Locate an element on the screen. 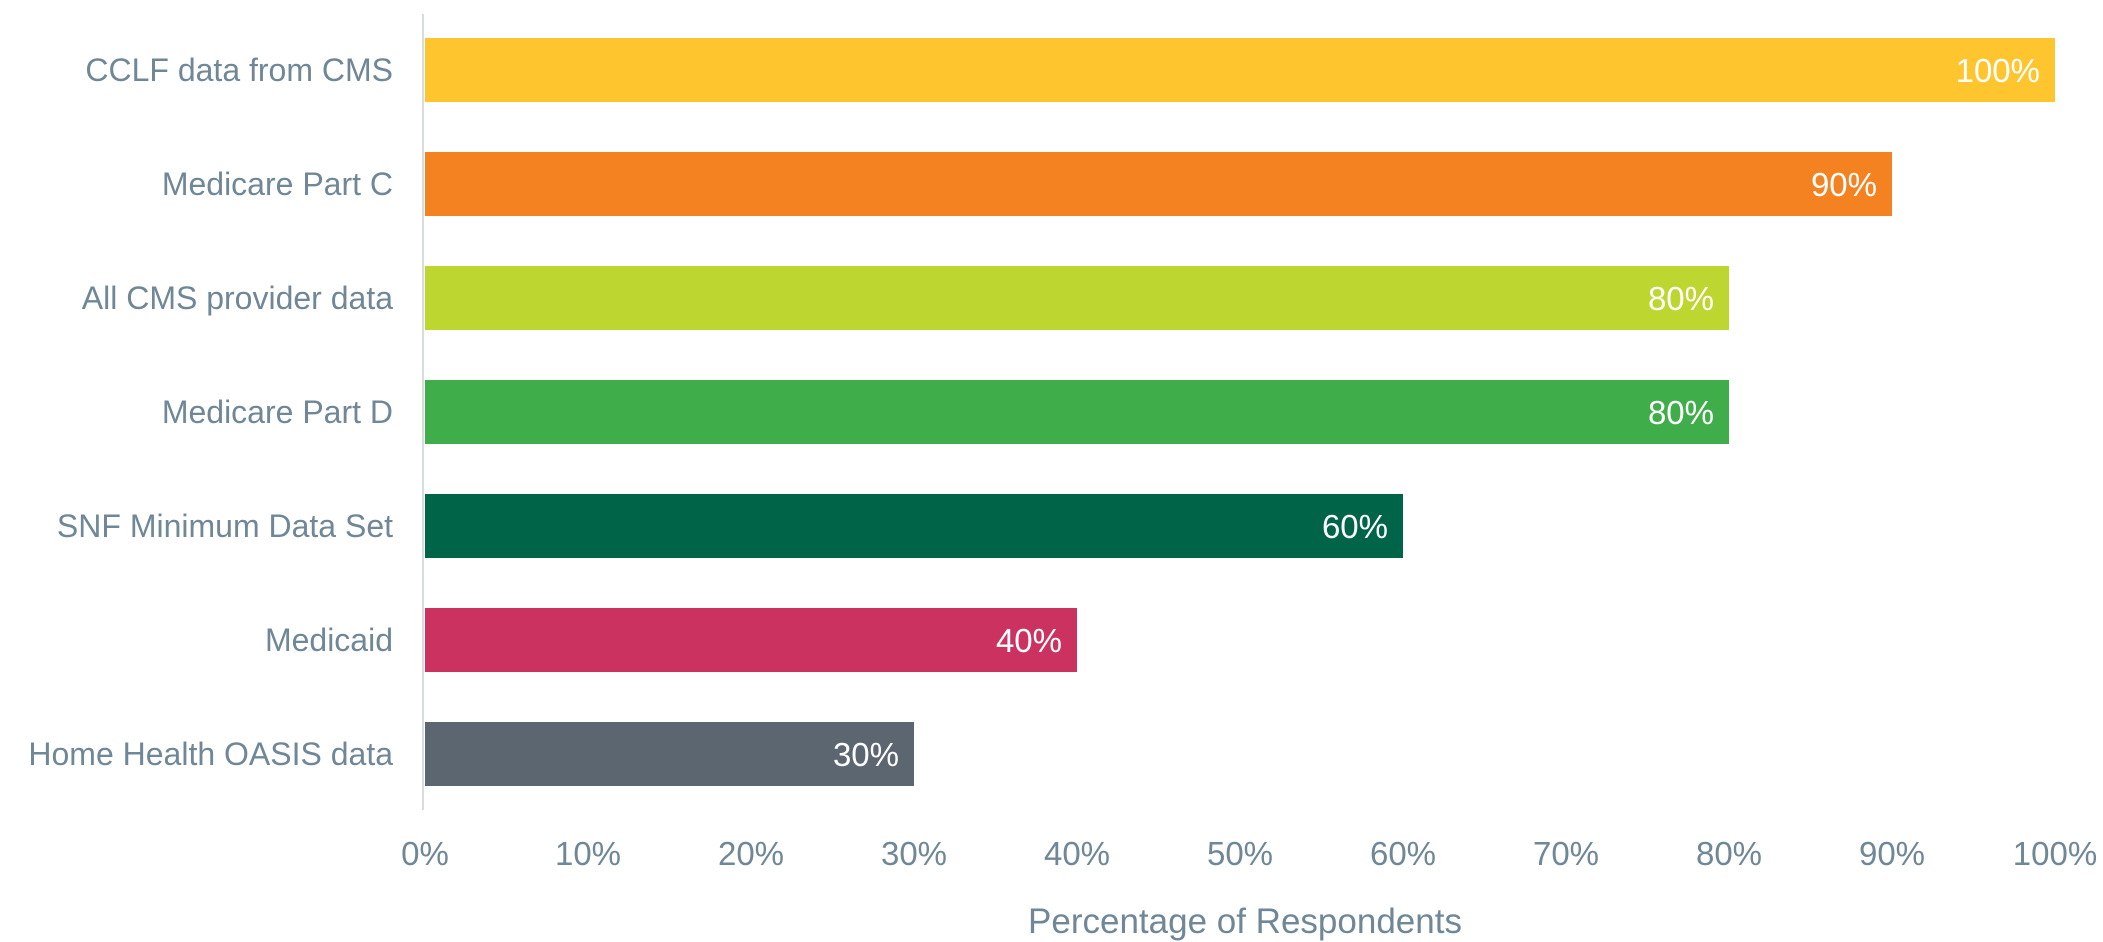 The height and width of the screenshot is (942, 2103). category-label: SNF Minimum Data Set is located at coordinates (225, 526).